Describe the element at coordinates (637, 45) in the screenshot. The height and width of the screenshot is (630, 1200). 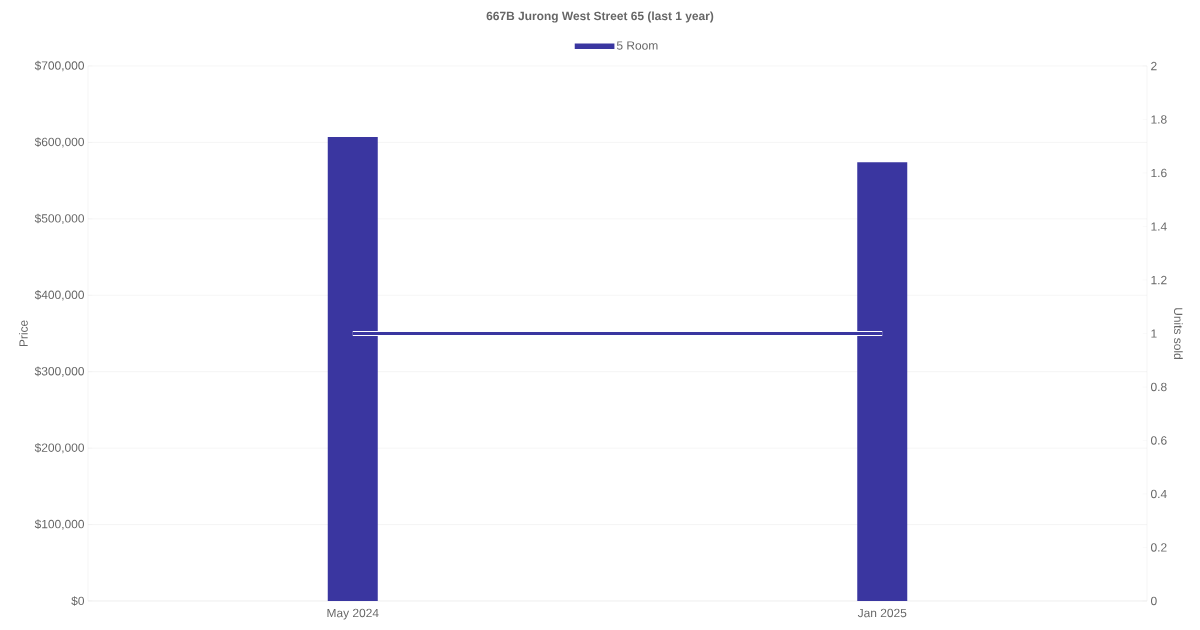
I see `legend-label: 5 Room` at that location.